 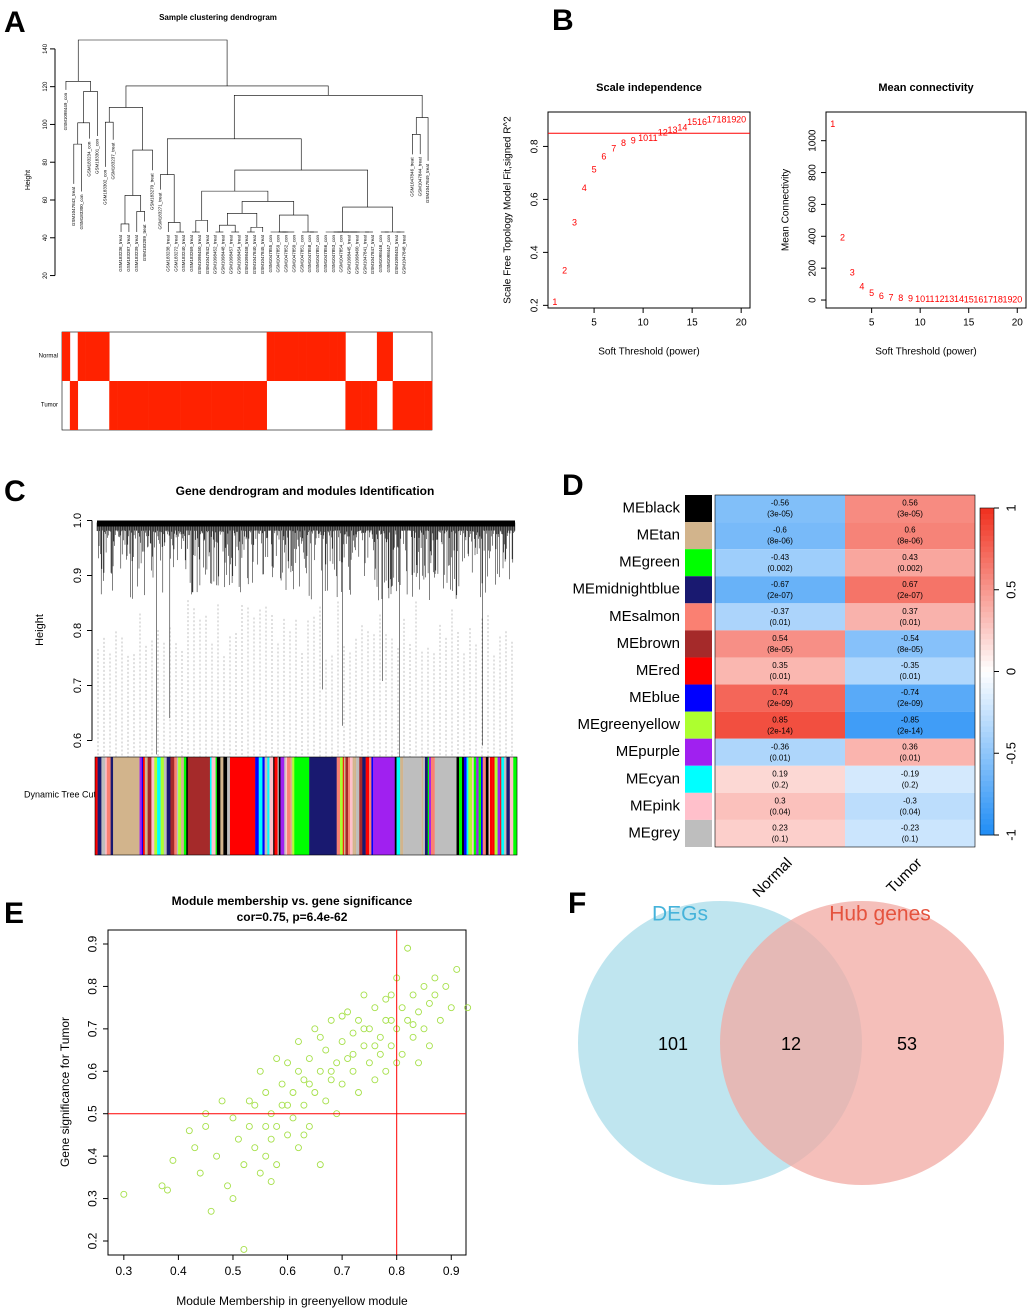 I want to click on sample-label: GSM183289_treat, so click(x=144, y=243).